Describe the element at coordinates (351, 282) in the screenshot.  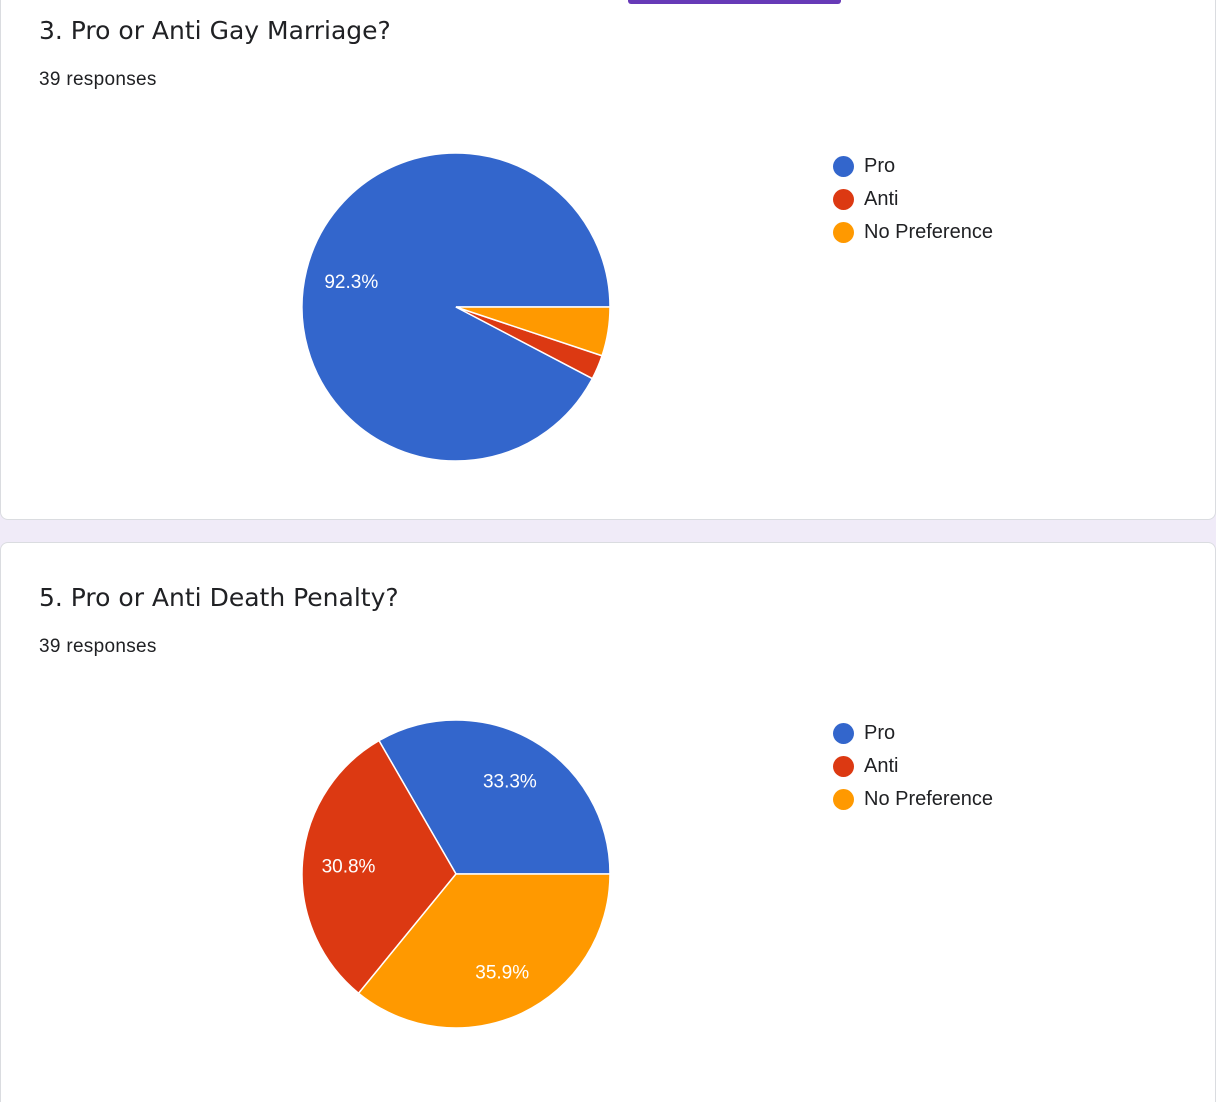
I see `slice-percent-label: 92.3%` at that location.